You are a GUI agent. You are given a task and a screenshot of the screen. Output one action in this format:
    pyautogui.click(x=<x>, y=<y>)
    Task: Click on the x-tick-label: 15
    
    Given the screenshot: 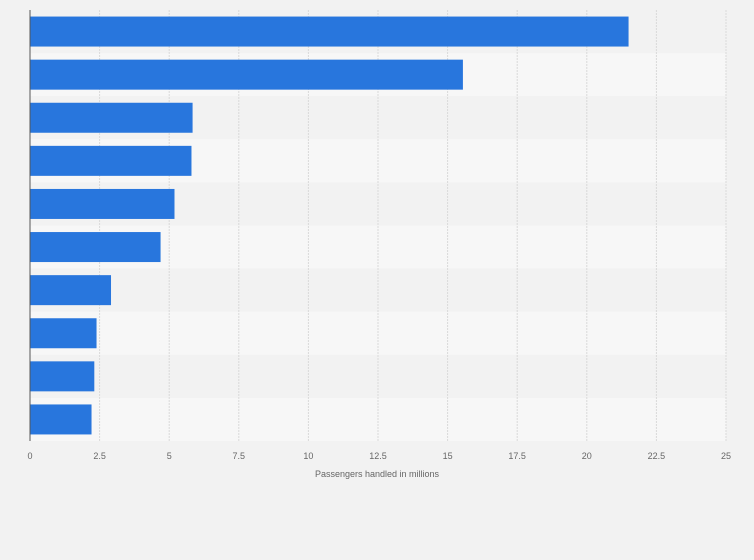 What is the action you would take?
    pyautogui.click(x=448, y=456)
    